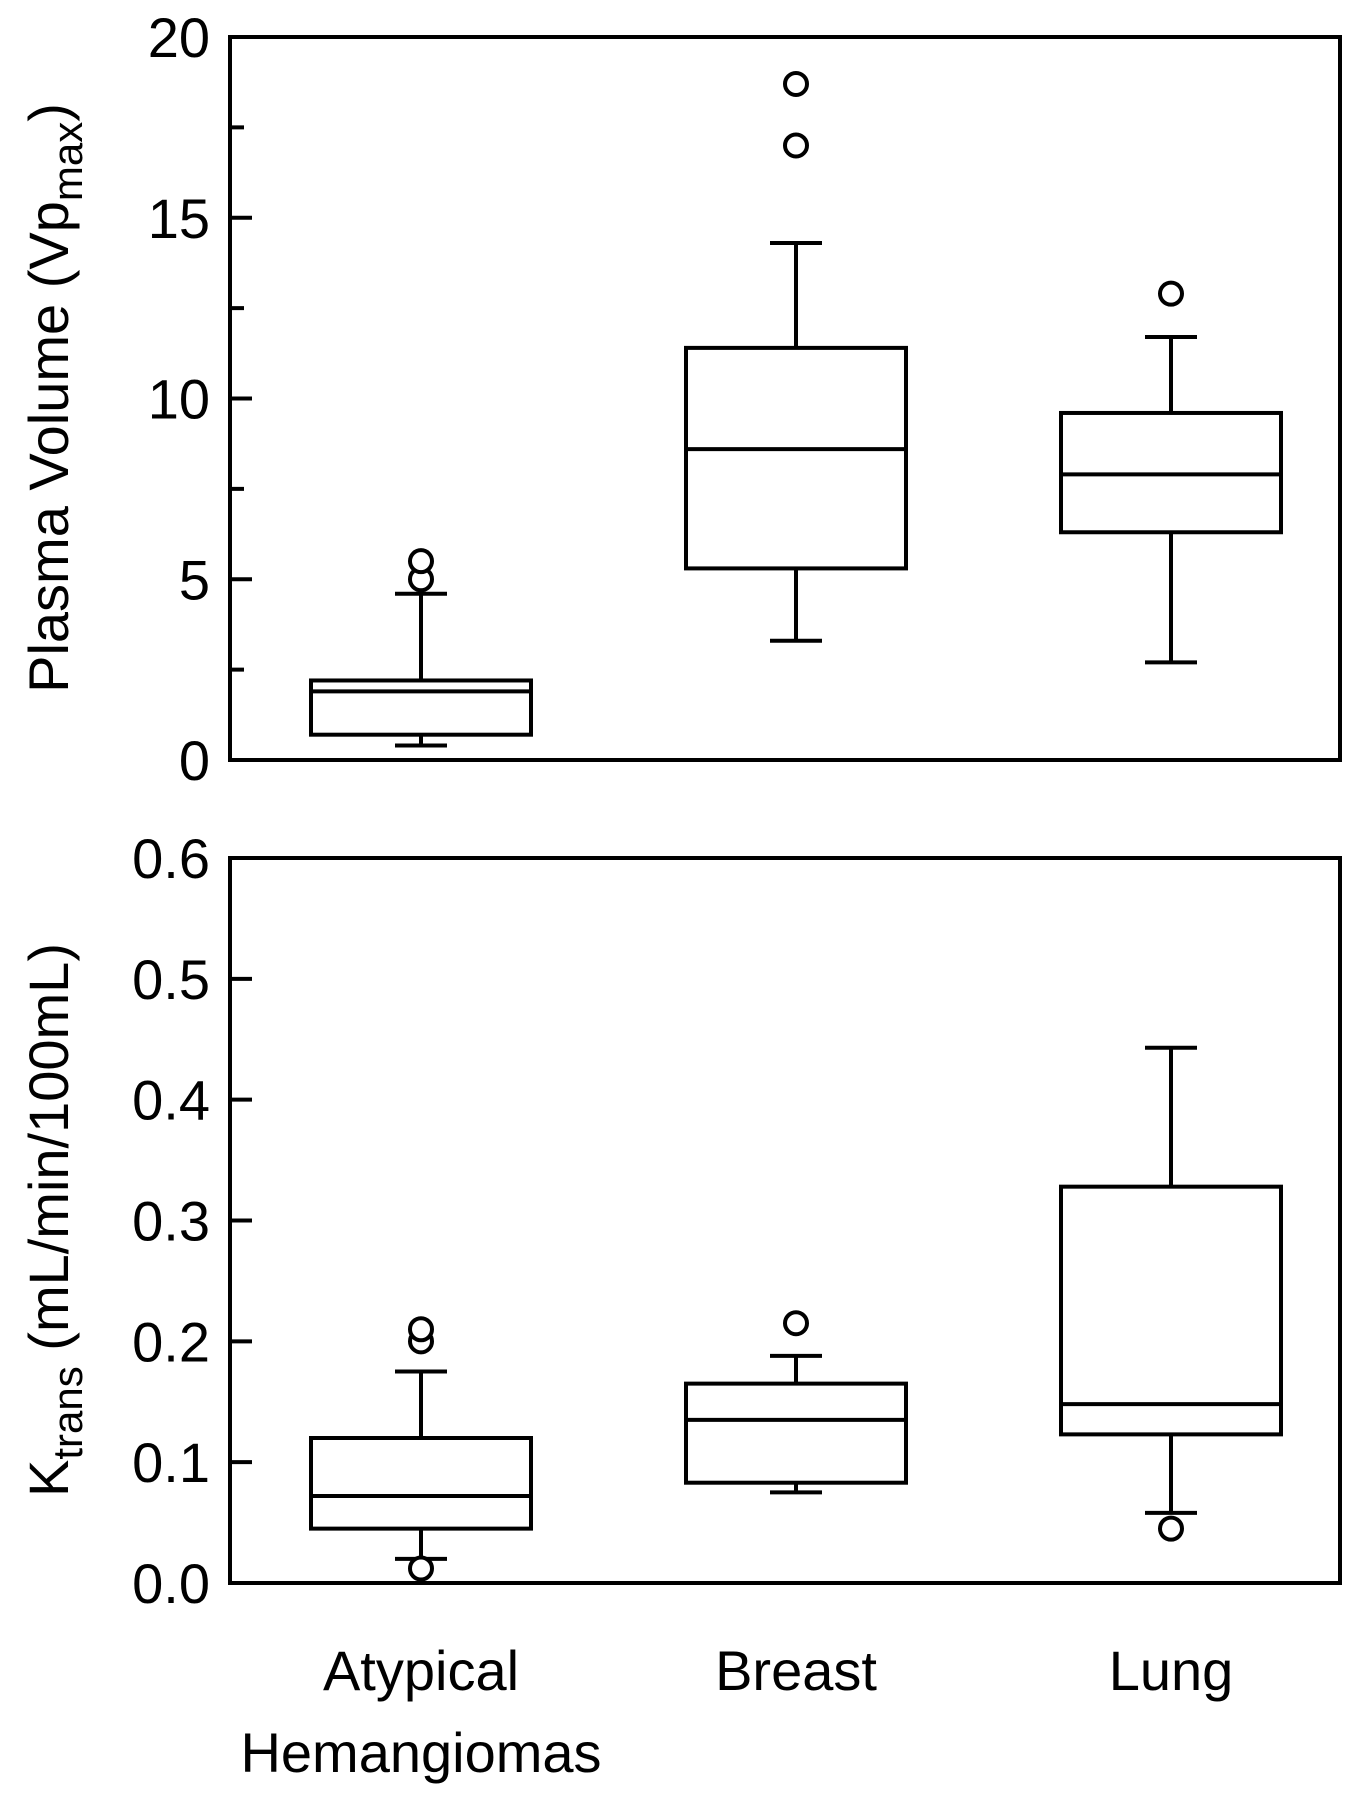 This screenshot has width=1364, height=1805. I want to click on x-category-label: Lung, so click(1171, 1670).